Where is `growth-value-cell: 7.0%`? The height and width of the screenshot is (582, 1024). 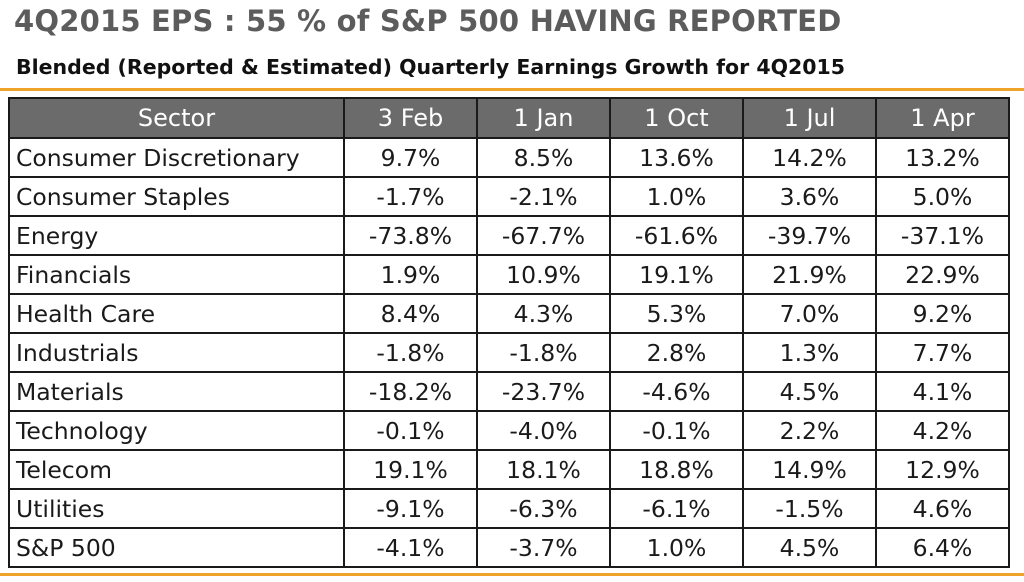 growth-value-cell: 7.0% is located at coordinates (809, 313).